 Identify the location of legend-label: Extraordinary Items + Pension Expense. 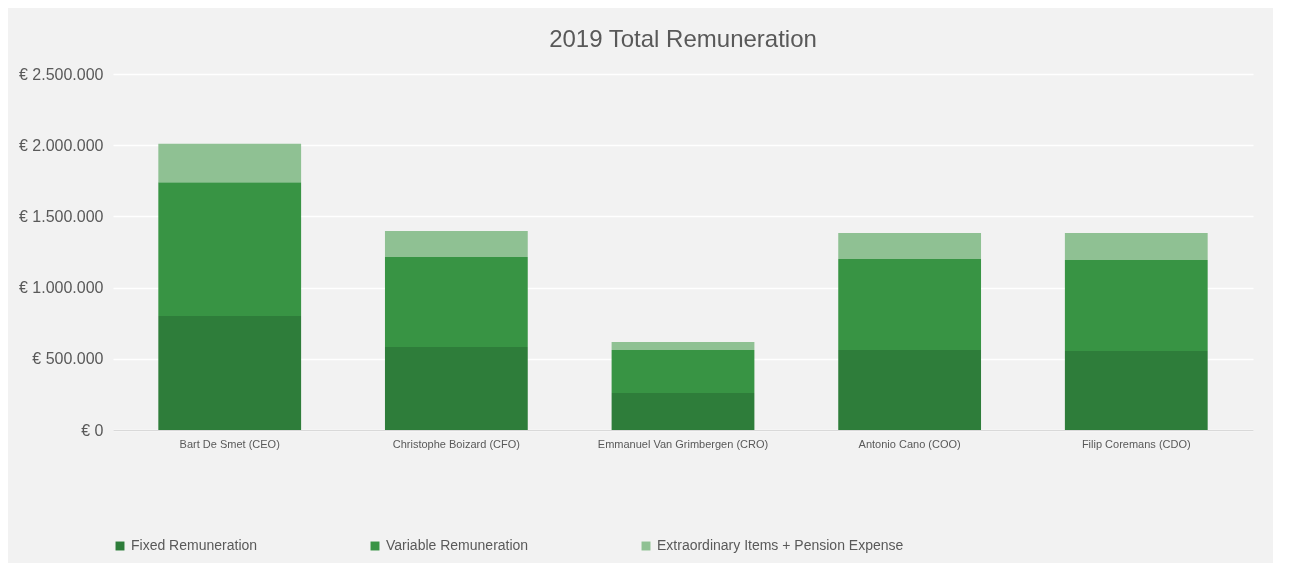
(780, 545).